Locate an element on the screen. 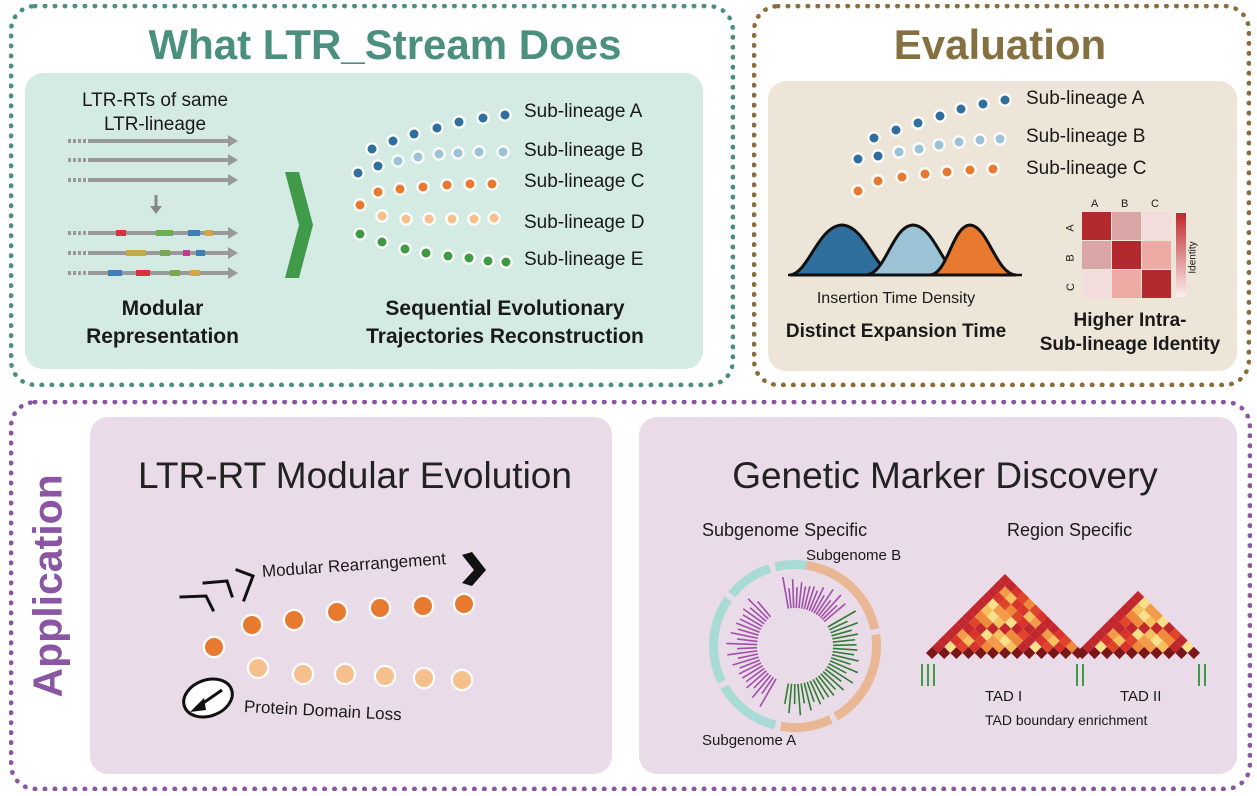 The image size is (1257, 796). heatmap-col-c: C is located at coordinates (1155, 204).